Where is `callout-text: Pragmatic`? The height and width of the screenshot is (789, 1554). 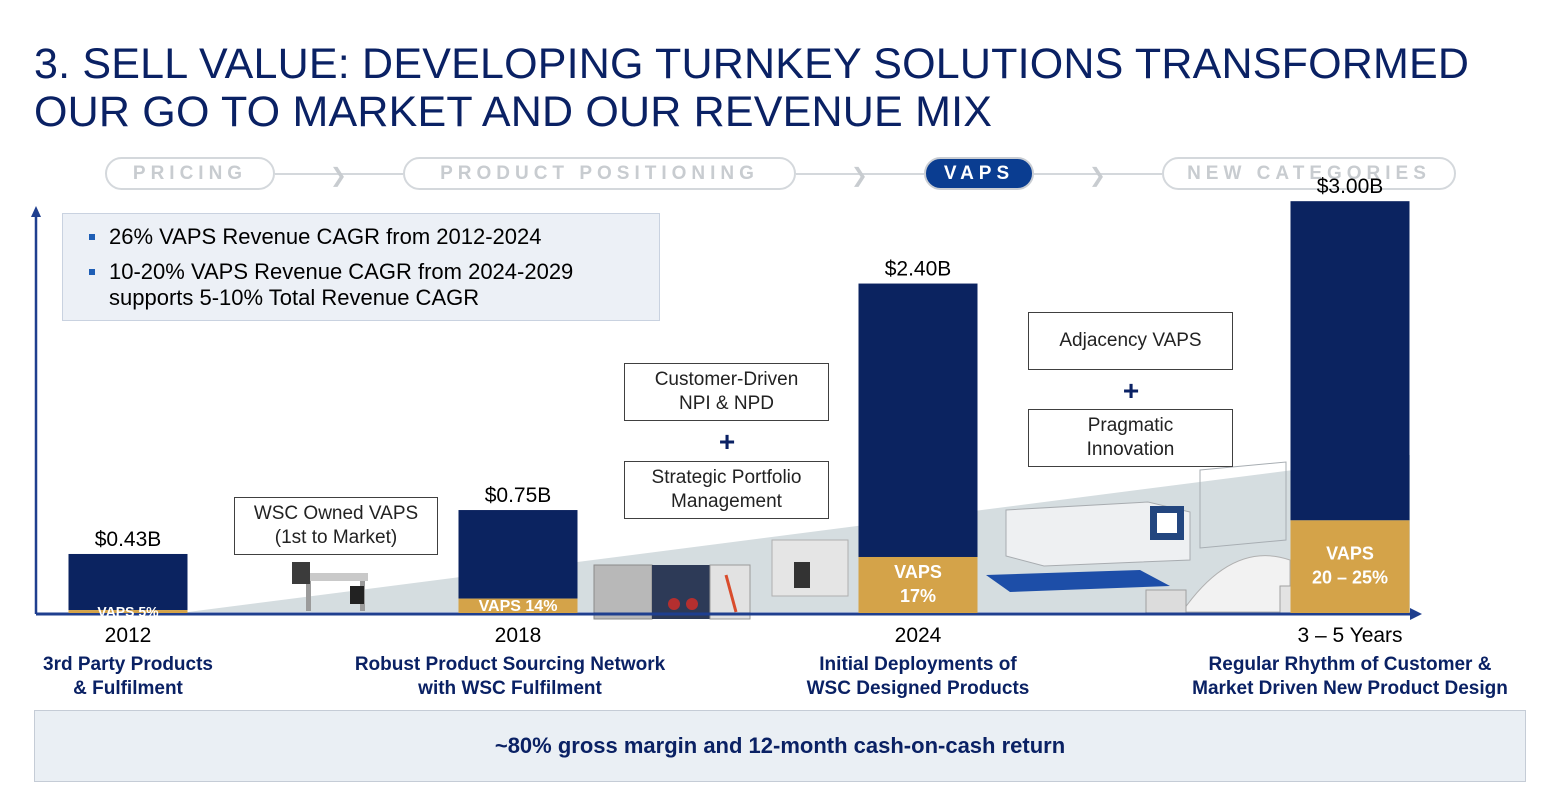
callout-text: Pragmatic is located at coordinates (1130, 425).